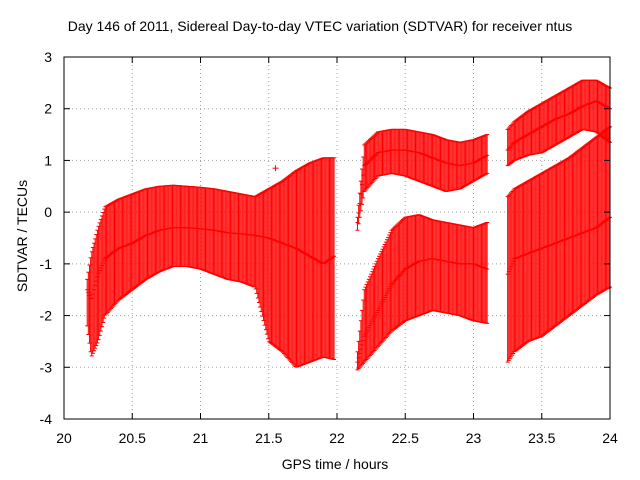  What do you see at coordinates (48, 57) in the screenshot?
I see `y-tick-label: 3` at bounding box center [48, 57].